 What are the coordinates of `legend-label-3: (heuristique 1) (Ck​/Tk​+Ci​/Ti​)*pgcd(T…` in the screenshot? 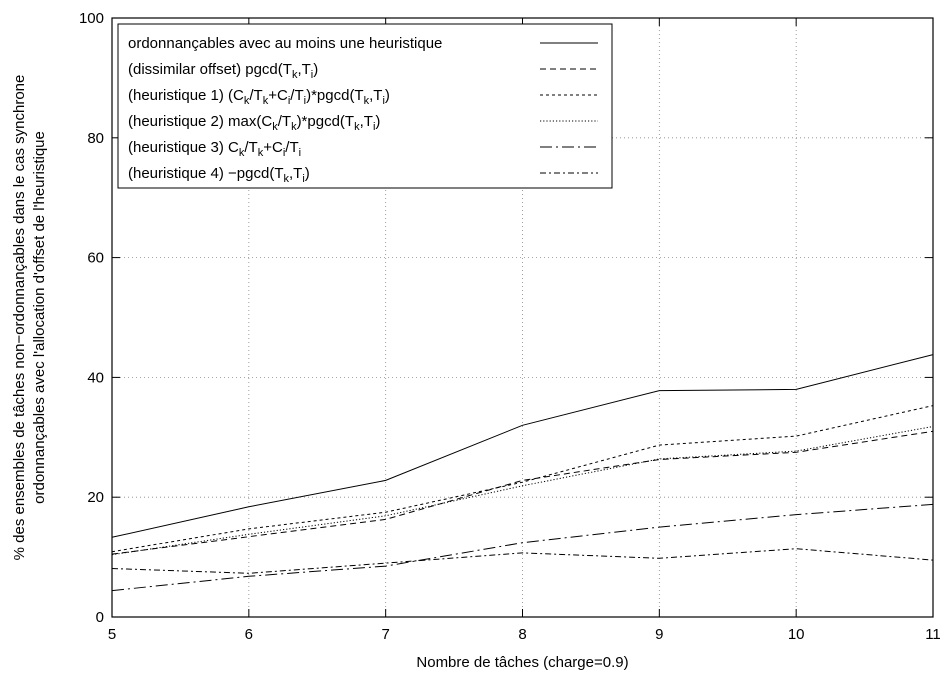 It's located at (259, 97).